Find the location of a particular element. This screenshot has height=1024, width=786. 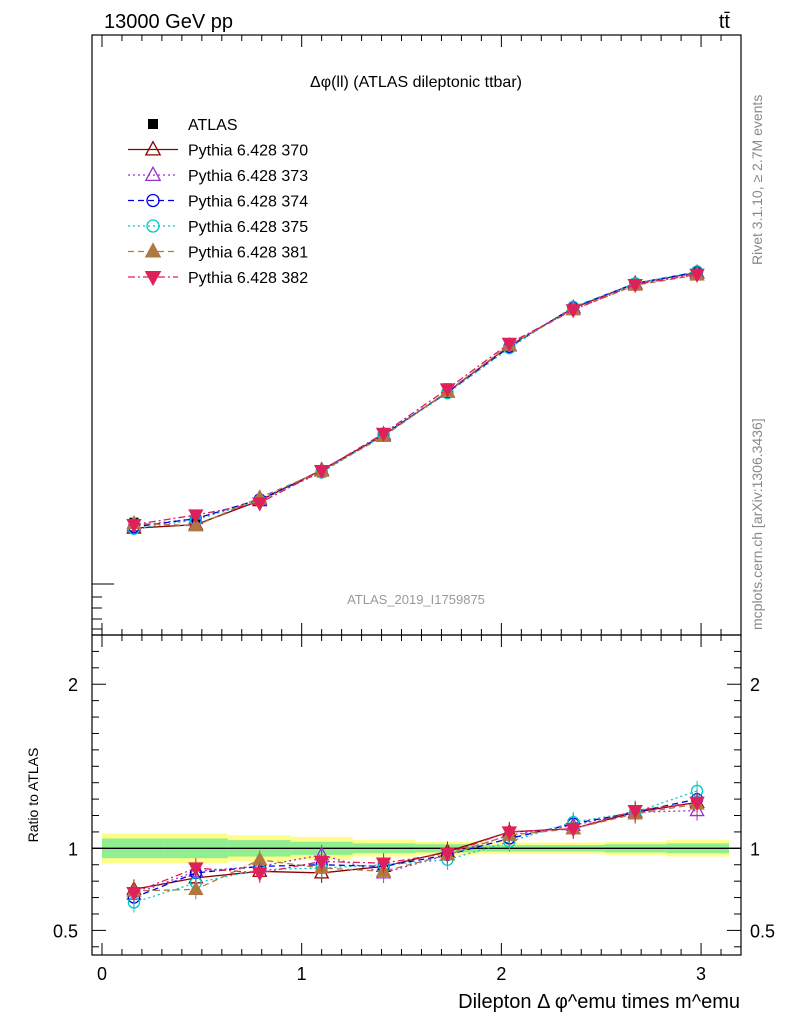

legend-label: Pythia 6.428 381 is located at coordinates (248, 253).